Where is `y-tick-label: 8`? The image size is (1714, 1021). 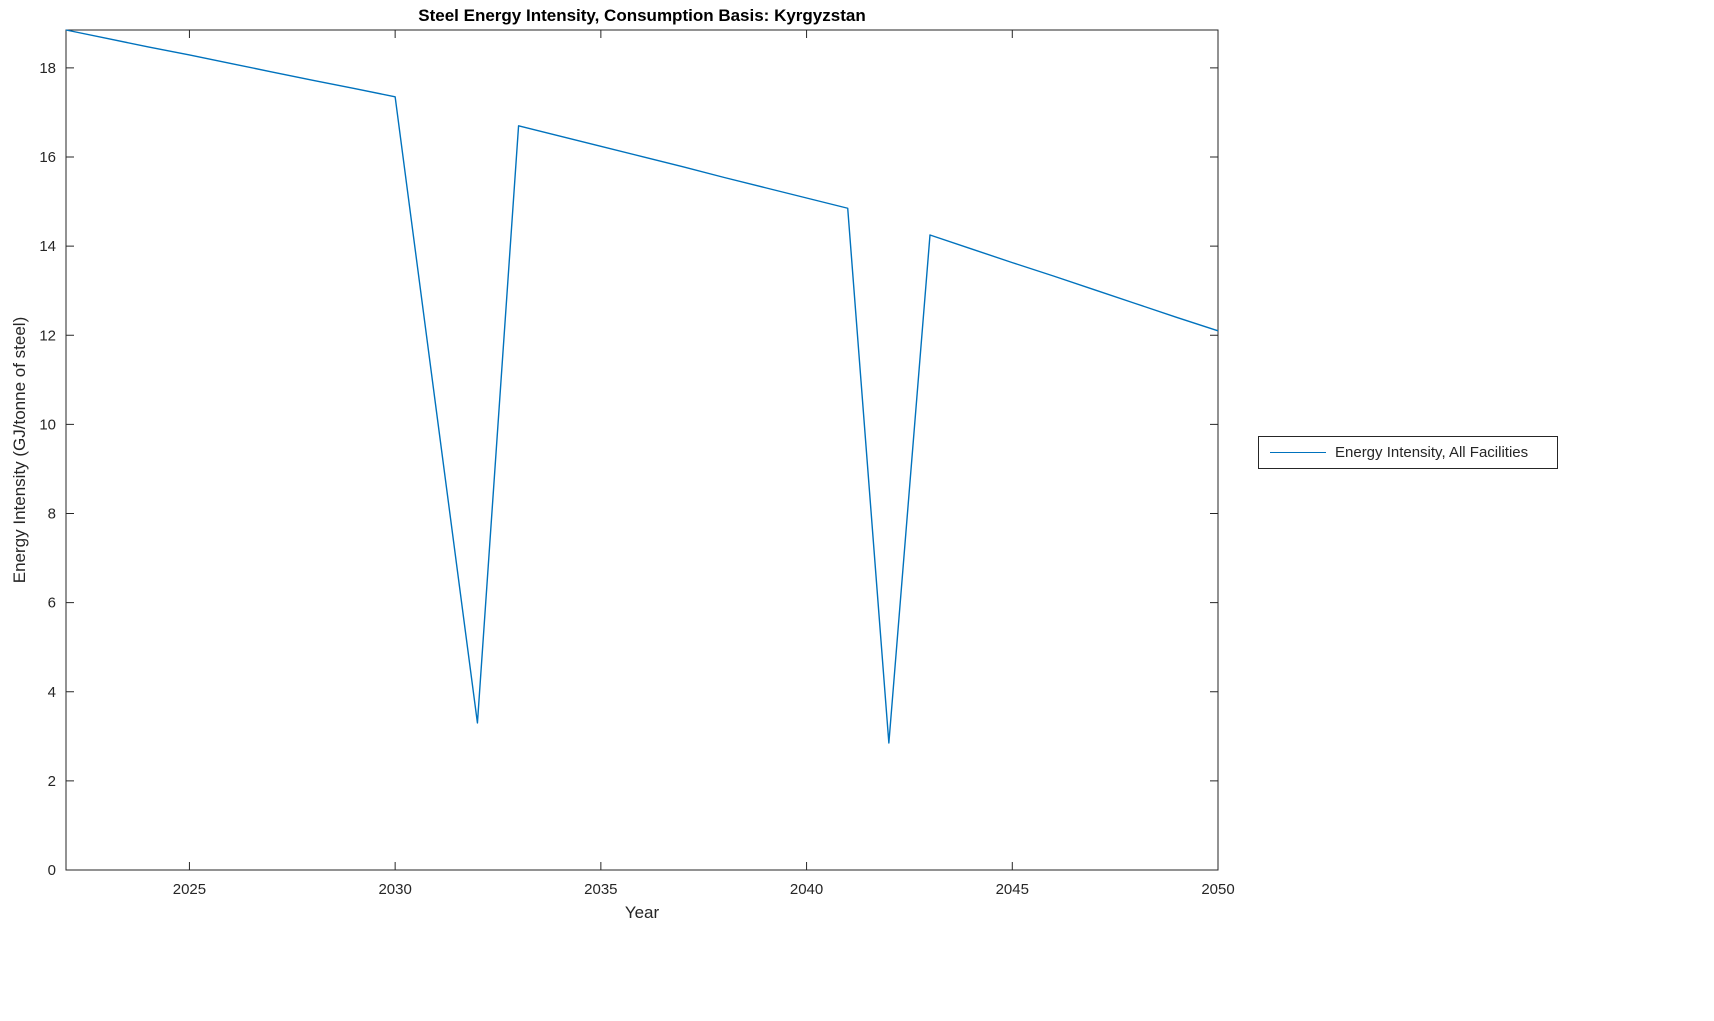
y-tick-label: 8 is located at coordinates (52, 514).